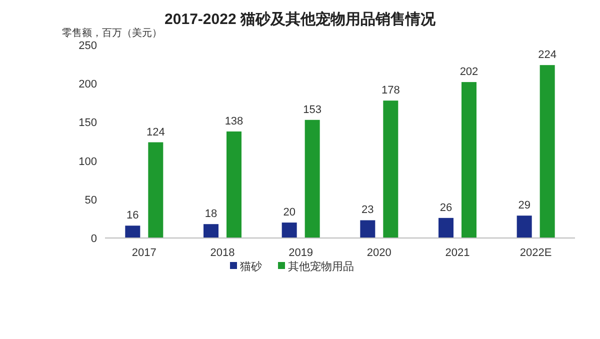  I want to click on y-tick-label: 100, so click(87, 162).